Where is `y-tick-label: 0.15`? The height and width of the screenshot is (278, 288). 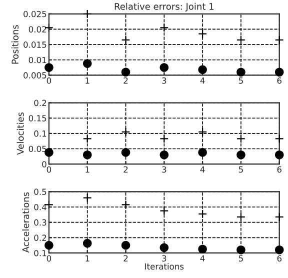 y-tick-label: 0.15 is located at coordinates (37, 118).